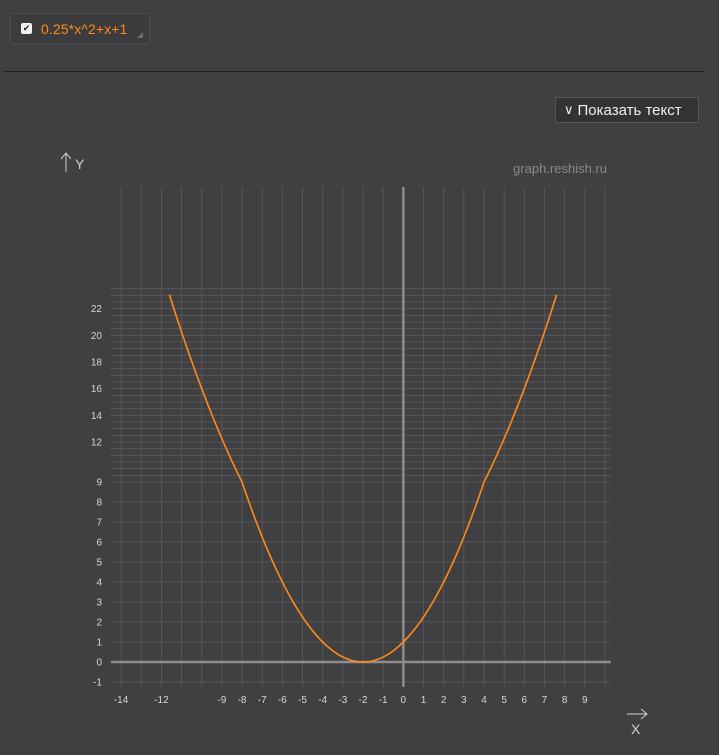 The height and width of the screenshot is (755, 719). What do you see at coordinates (585, 700) in the screenshot?
I see `x-tick-label: 9` at bounding box center [585, 700].